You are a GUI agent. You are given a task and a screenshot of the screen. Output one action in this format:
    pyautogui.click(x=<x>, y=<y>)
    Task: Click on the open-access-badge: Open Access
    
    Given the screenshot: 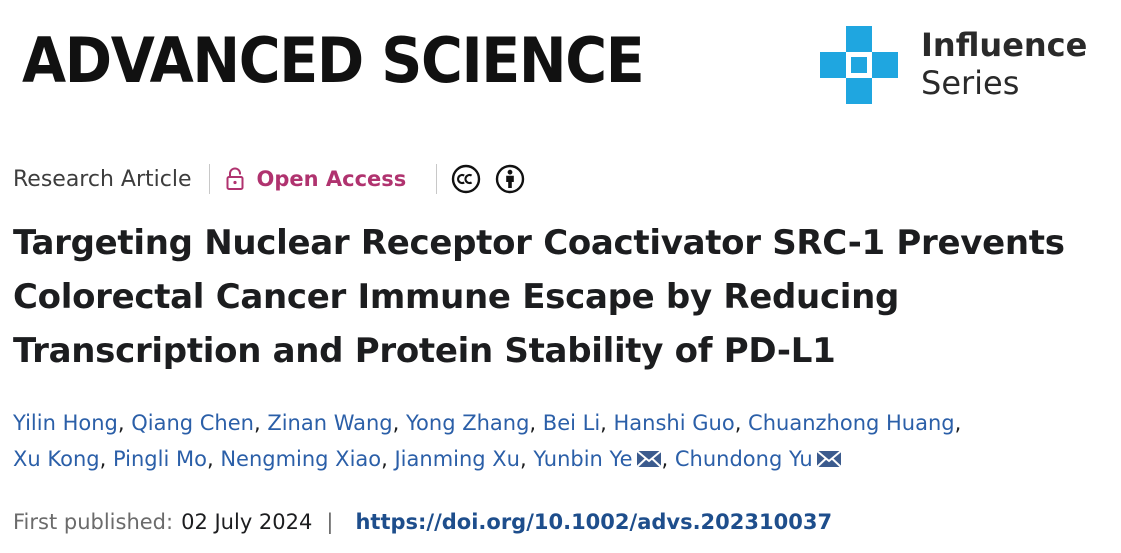 What is the action you would take?
    pyautogui.click(x=316, y=179)
    